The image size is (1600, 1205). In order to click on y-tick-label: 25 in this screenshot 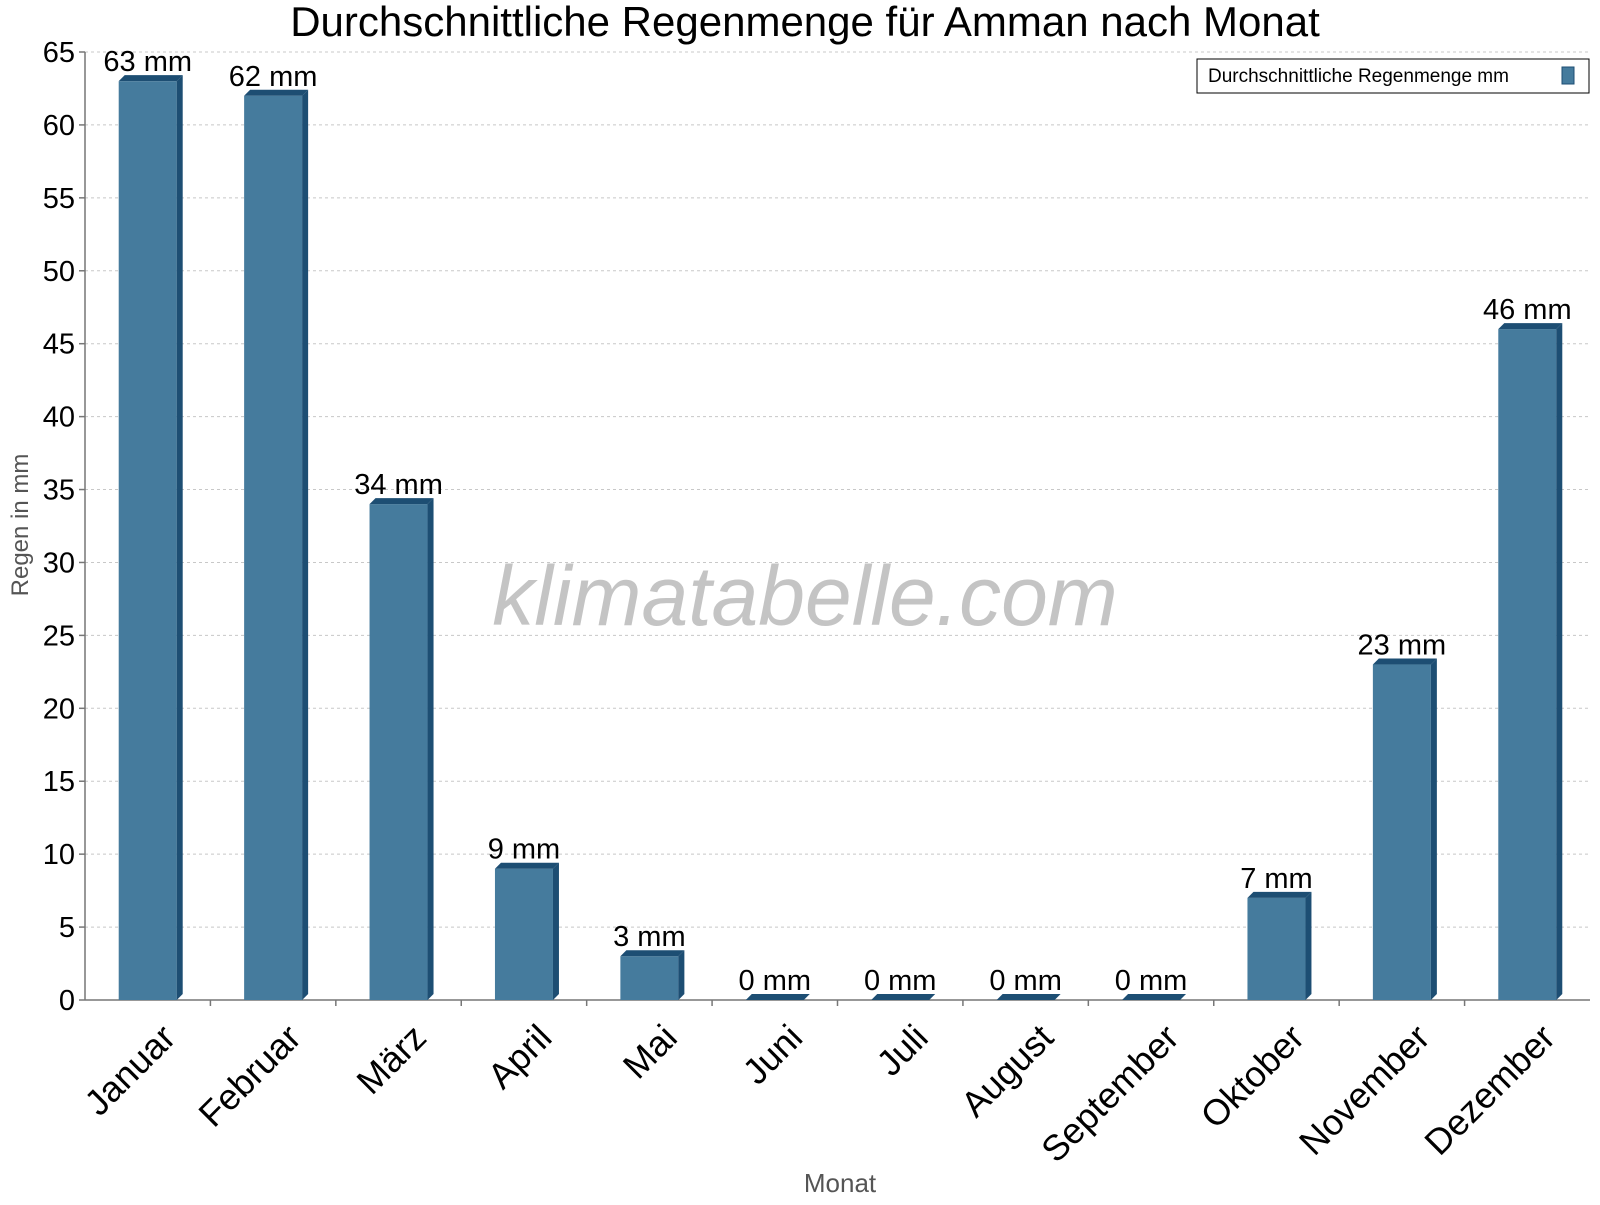, I will do `click(59, 636)`.